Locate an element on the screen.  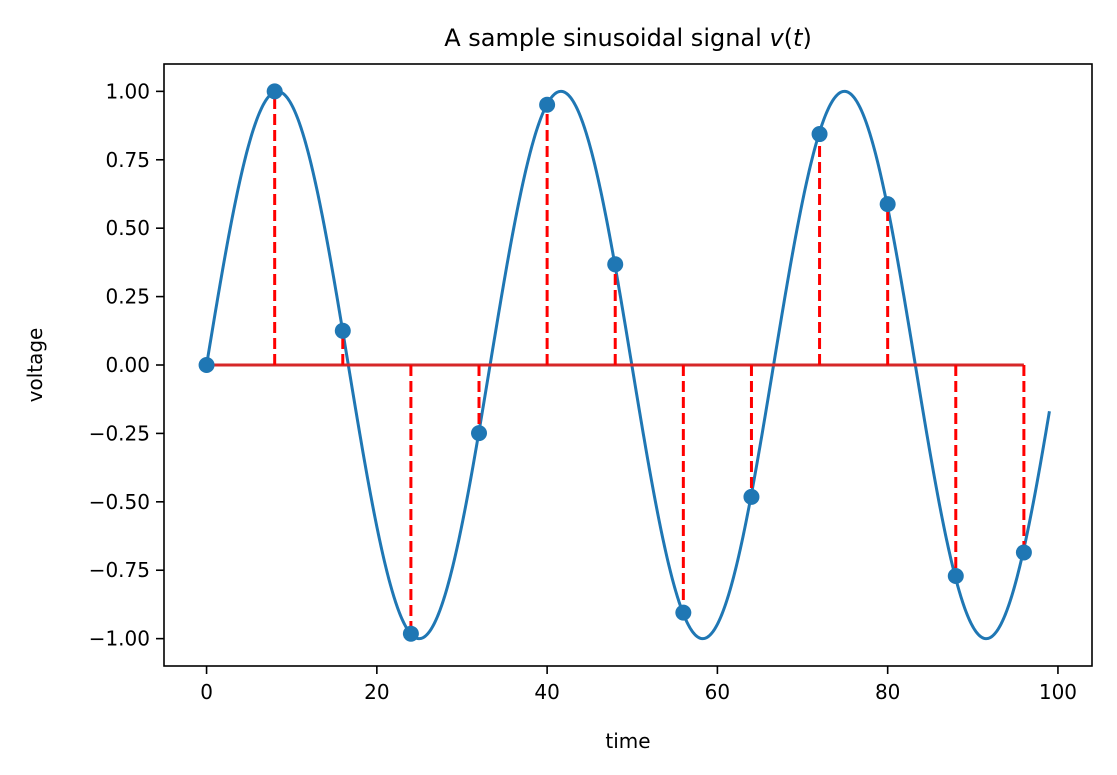
y-tick-label: −0.25 is located at coordinates (119, 433).